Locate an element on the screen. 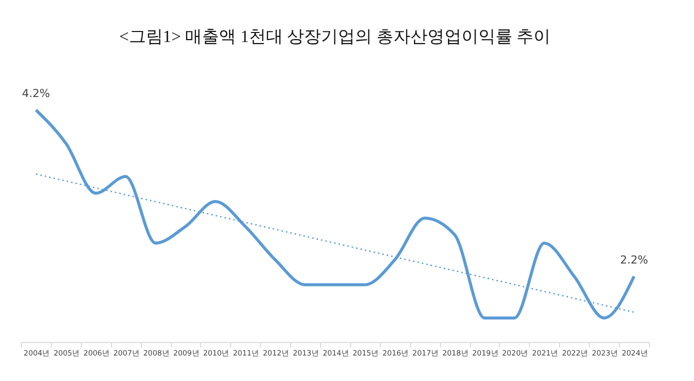  data-label: 2.2% is located at coordinates (634, 259).